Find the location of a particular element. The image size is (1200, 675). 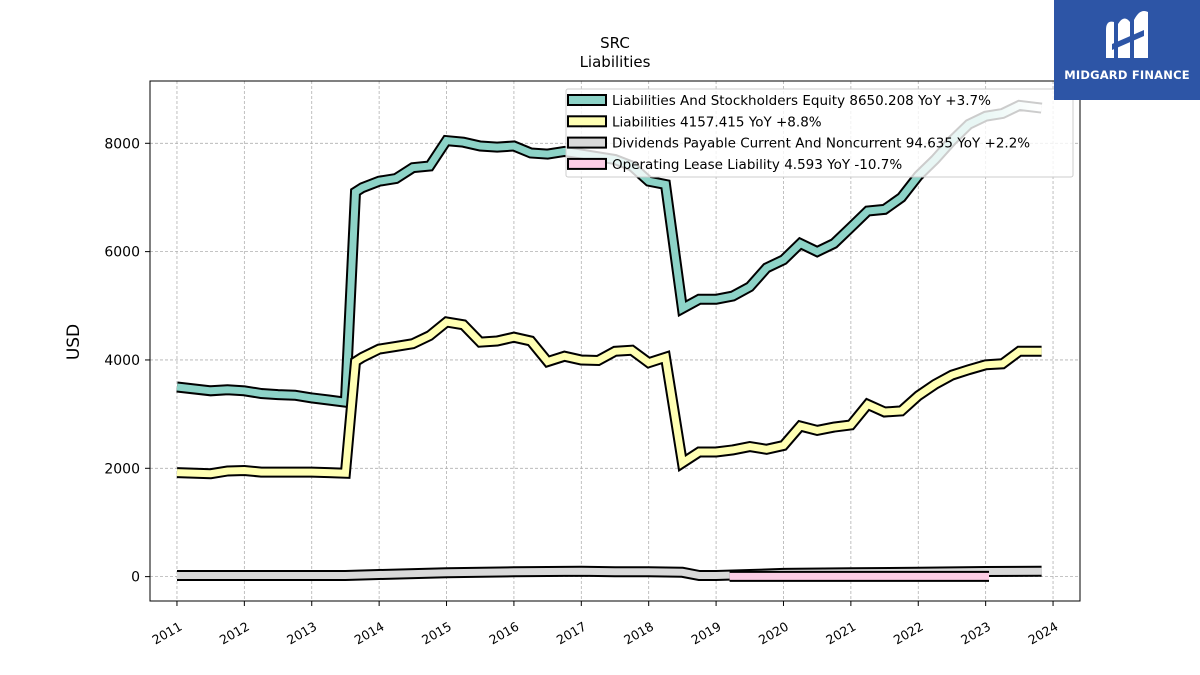

x-tick-label: 2017 is located at coordinates (571, 633).